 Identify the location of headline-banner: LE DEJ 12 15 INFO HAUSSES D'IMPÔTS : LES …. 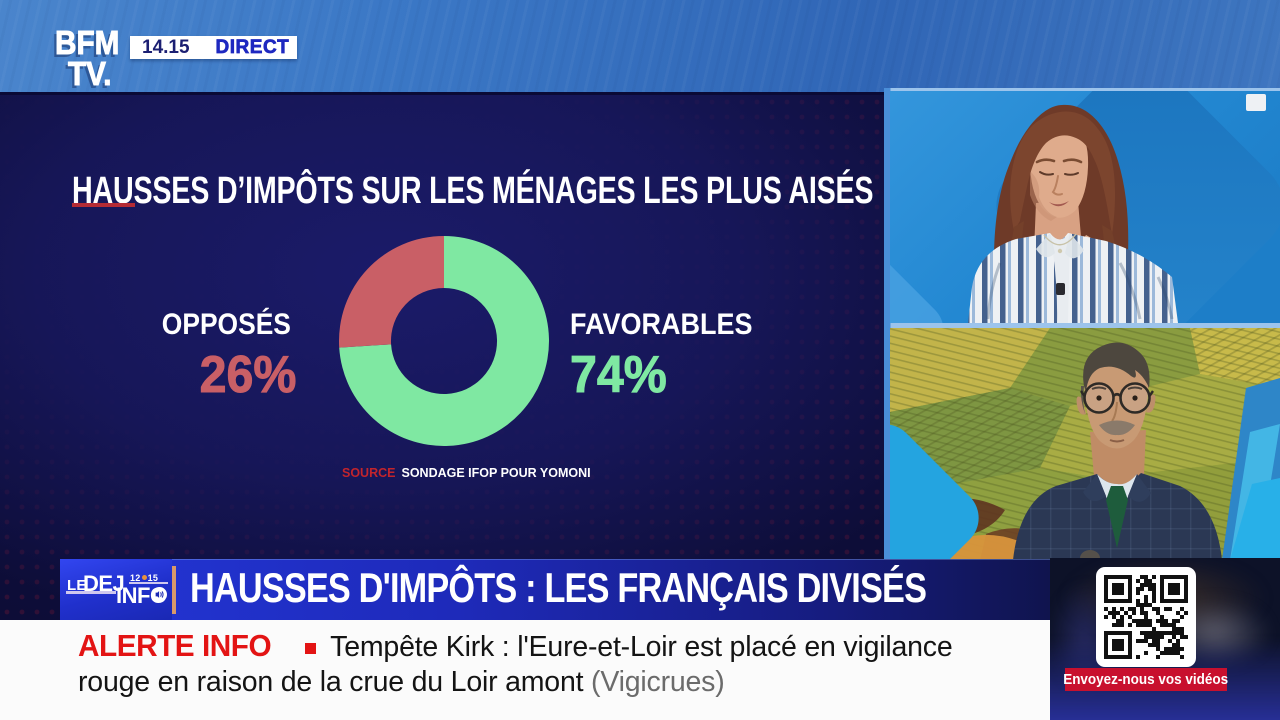
(555, 589).